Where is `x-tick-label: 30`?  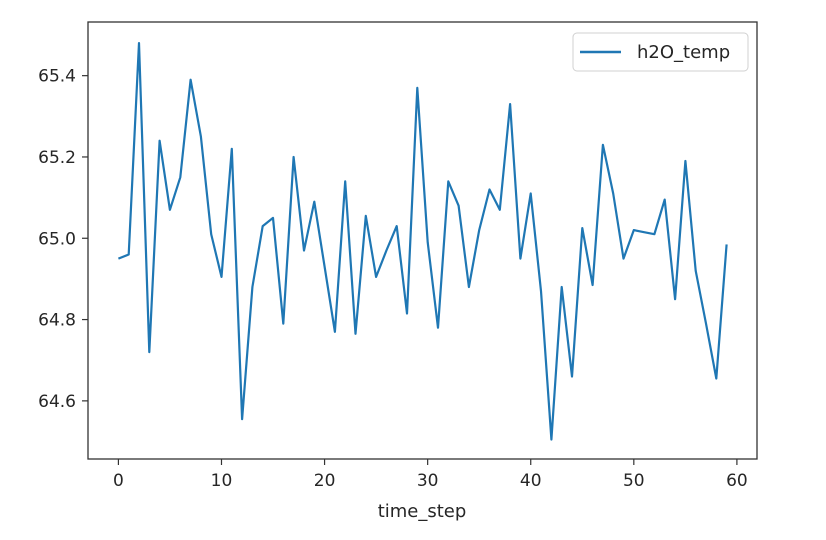
x-tick-label: 30 is located at coordinates (428, 481).